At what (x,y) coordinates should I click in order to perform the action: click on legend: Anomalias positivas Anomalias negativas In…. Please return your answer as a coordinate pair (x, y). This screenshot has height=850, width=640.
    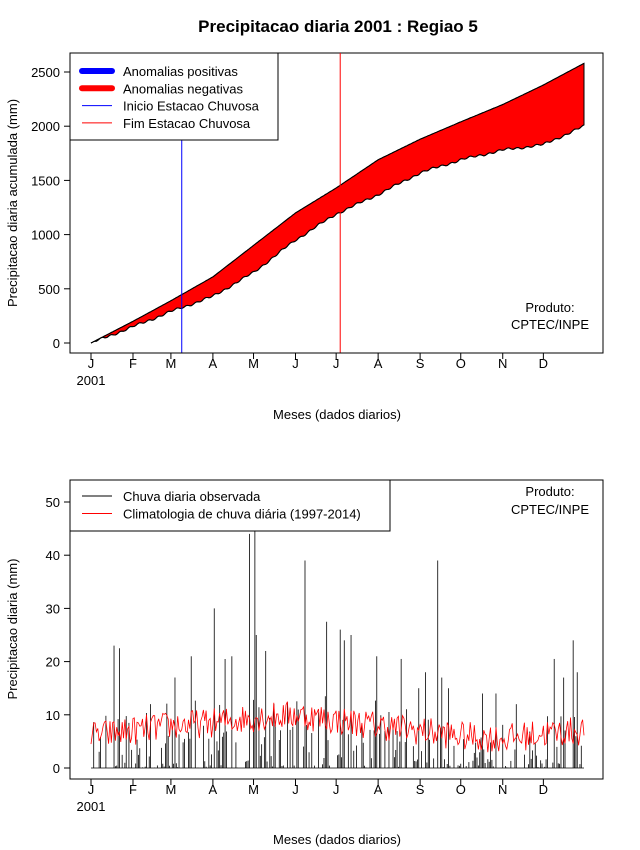
    Looking at the image, I should click on (174, 96).